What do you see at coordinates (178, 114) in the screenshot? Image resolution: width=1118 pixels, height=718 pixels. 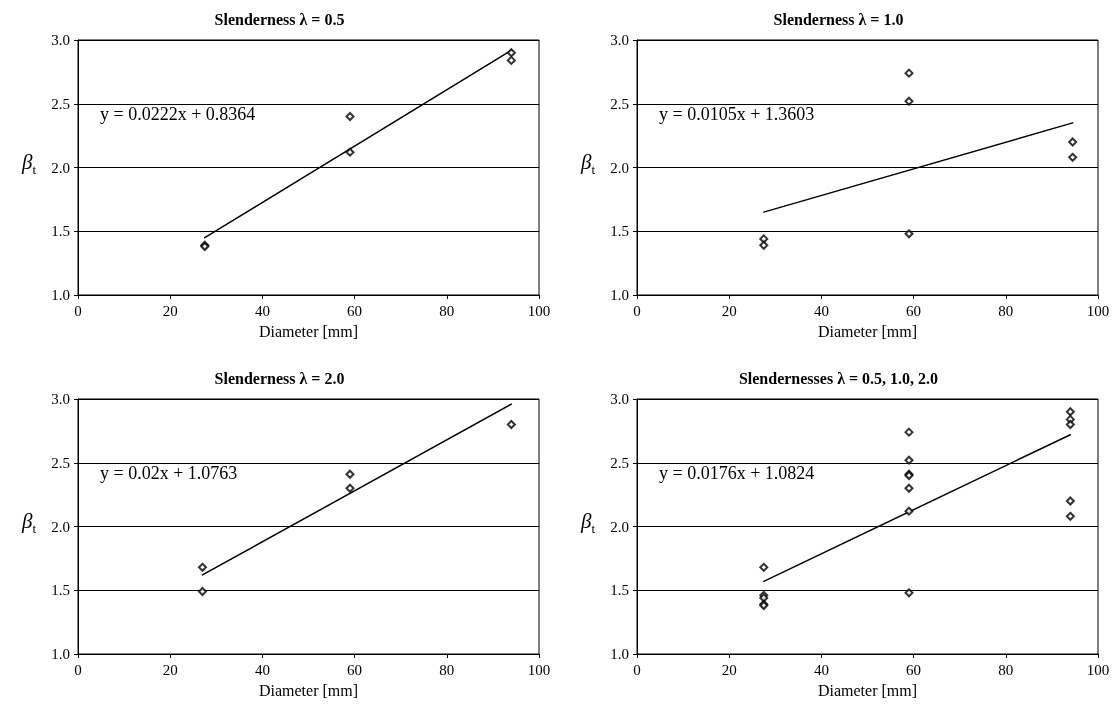 I see `annotation: y = 0.0222x + 0.8364` at bounding box center [178, 114].